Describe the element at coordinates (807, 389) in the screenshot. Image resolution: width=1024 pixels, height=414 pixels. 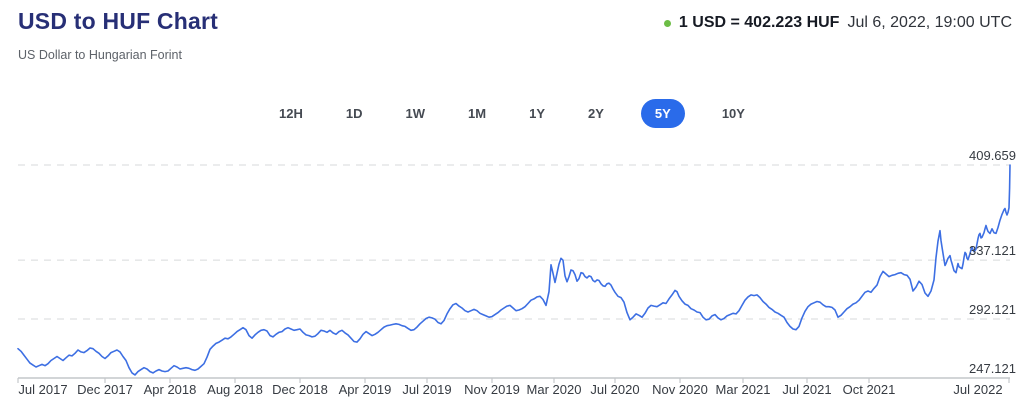
I see `x-axis-label: Jul 2021` at that location.